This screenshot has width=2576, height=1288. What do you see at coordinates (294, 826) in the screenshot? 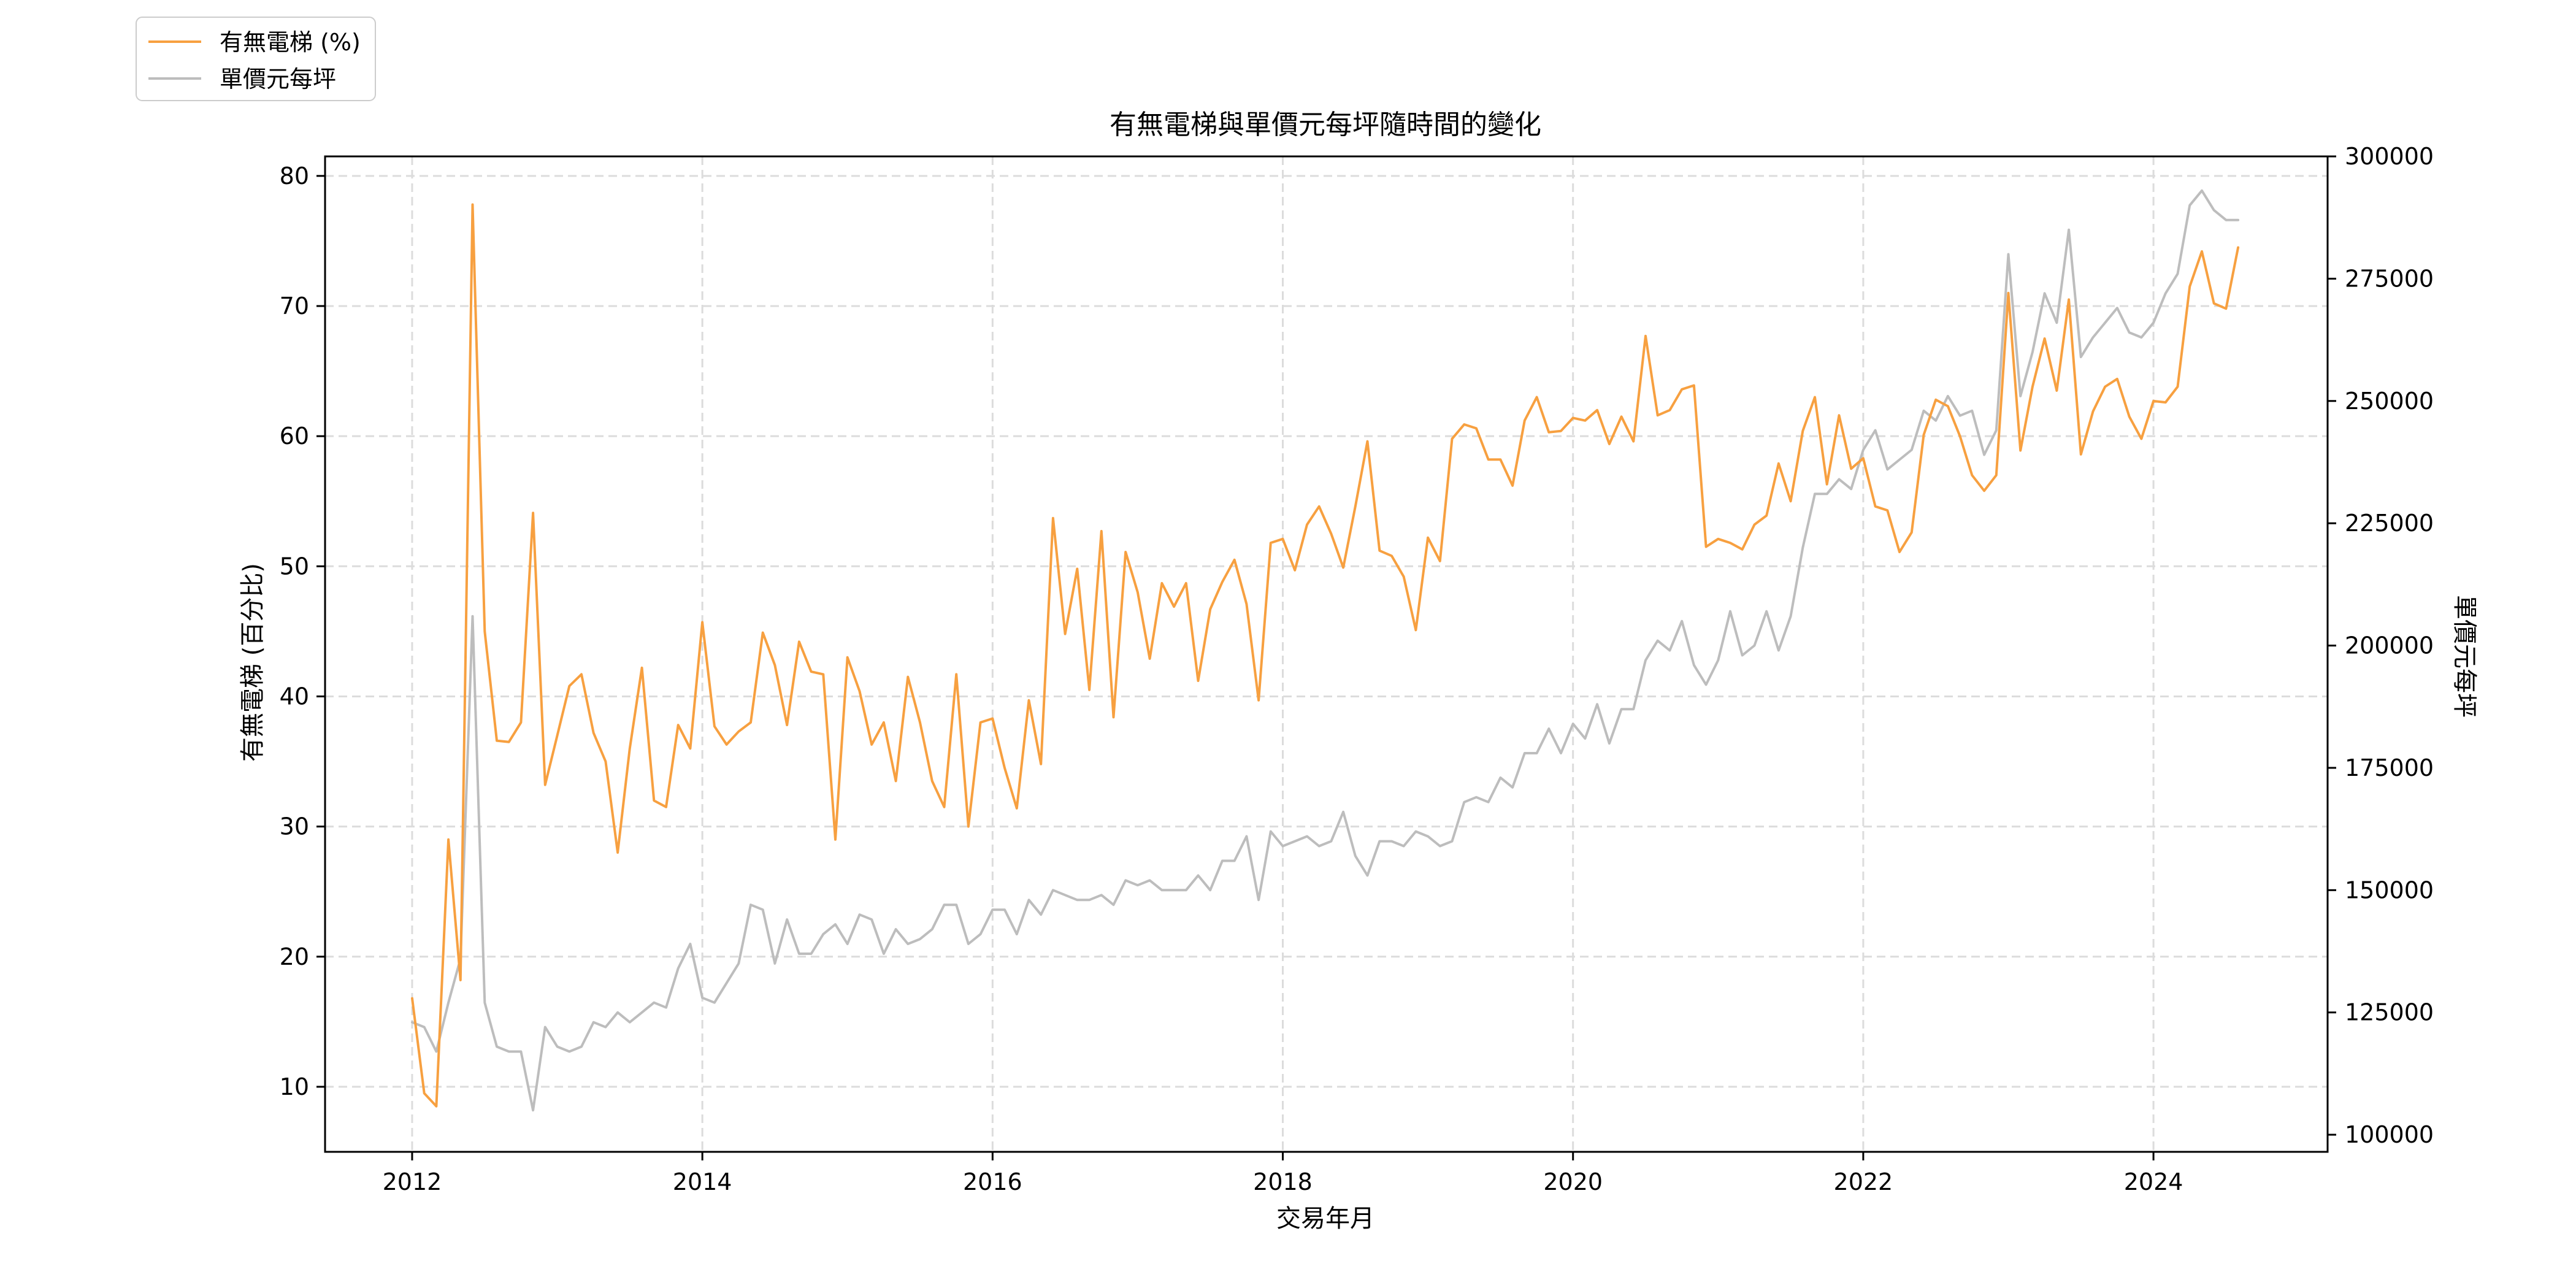
I see `y-left-tick-label: 30` at bounding box center [294, 826].